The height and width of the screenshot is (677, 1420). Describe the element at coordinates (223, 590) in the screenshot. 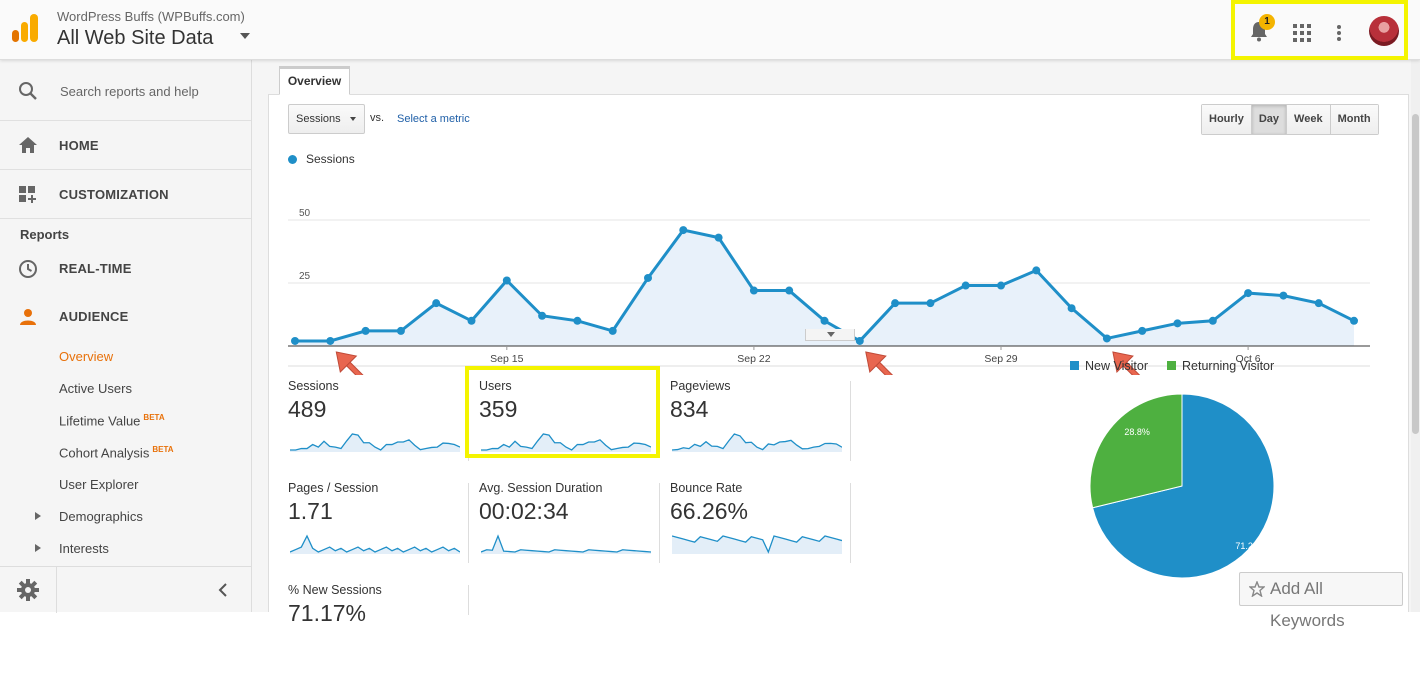

I see `chevron-left-icon` at that location.